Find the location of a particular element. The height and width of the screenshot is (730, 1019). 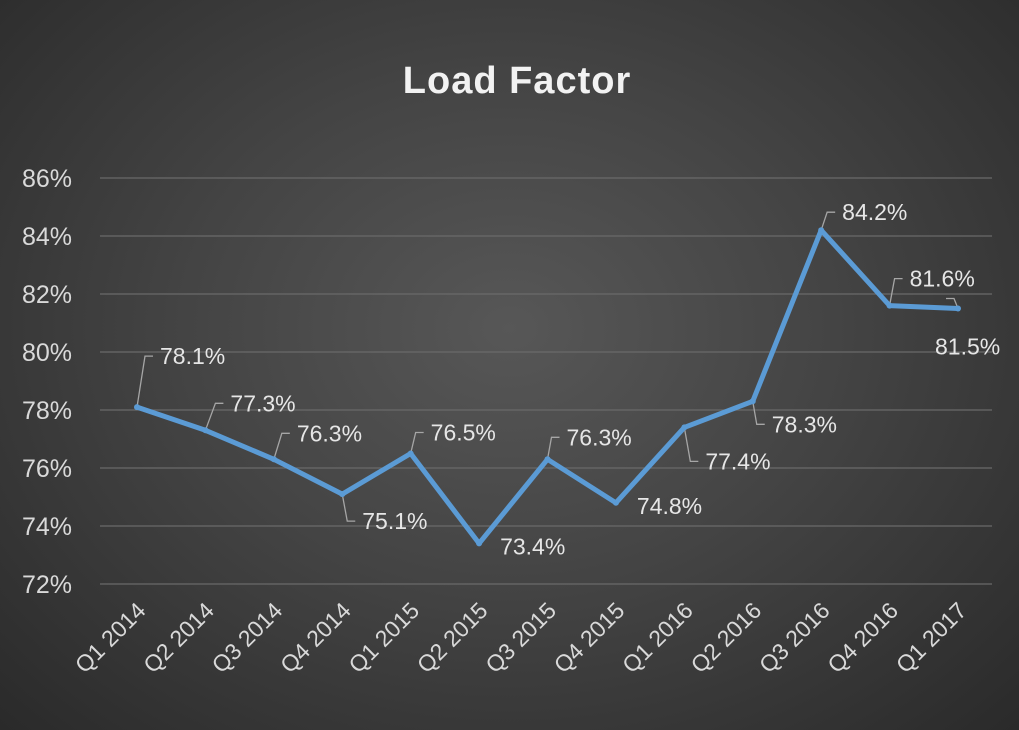

x-tick-label: Q4 2014 is located at coordinates (315, 637).